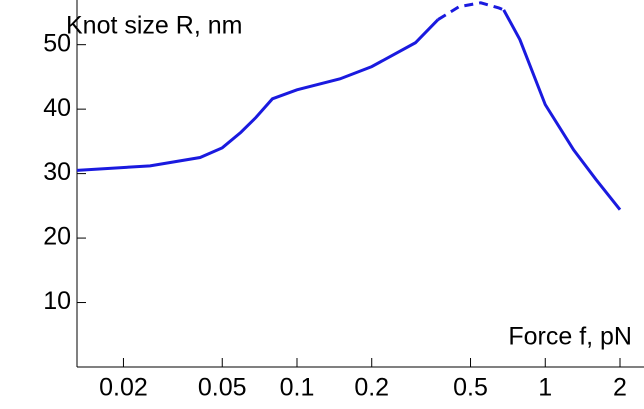 The height and width of the screenshot is (409, 644). I want to click on x-tick-label: 0.1, so click(297, 388).